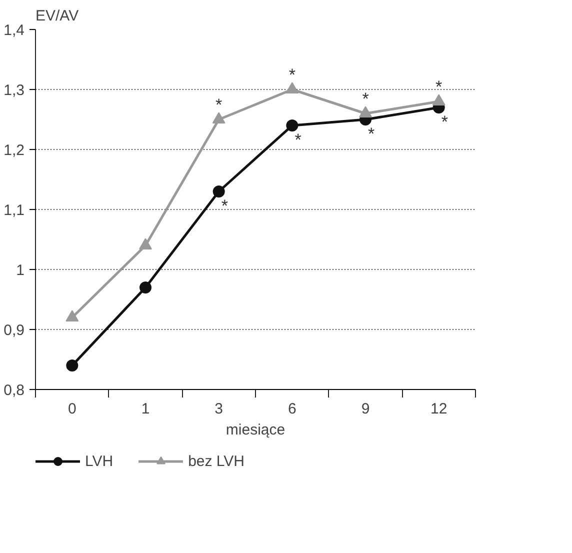 The image size is (572, 553). Describe the element at coordinates (14, 210) in the screenshot. I see `y-tick-label: 1,1` at that location.